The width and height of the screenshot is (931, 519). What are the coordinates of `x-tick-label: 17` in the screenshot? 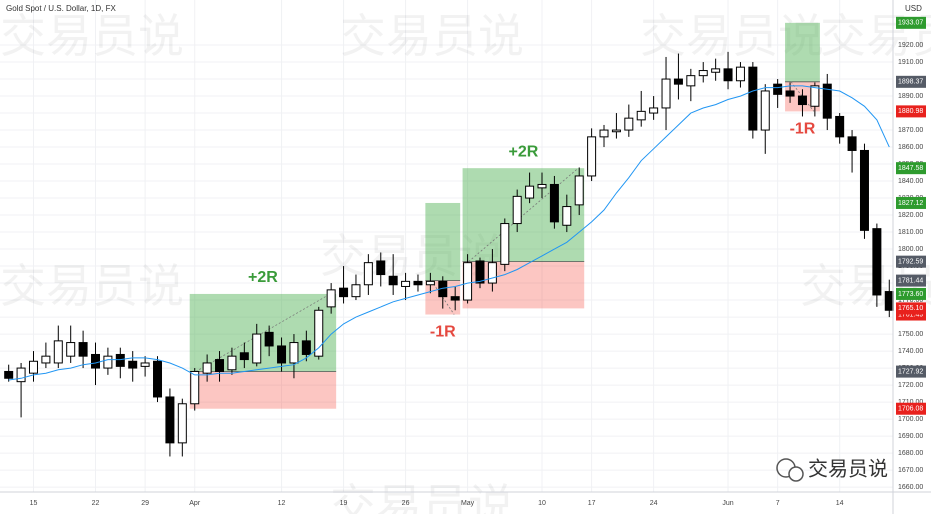 It's located at (592, 503).